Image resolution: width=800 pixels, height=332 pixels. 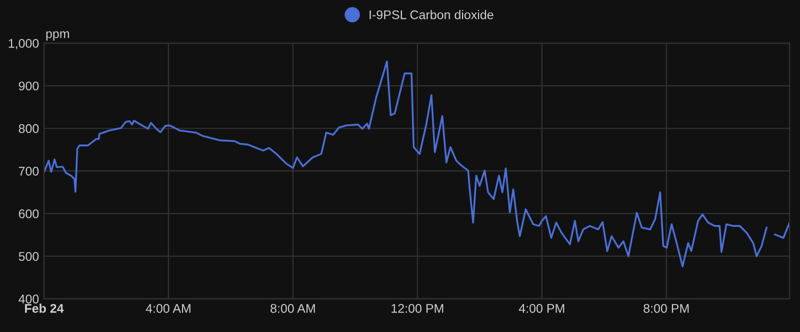 What do you see at coordinates (432, 15) in the screenshot?
I see `legend-label: I-9PSL Carbon dioxide` at bounding box center [432, 15].